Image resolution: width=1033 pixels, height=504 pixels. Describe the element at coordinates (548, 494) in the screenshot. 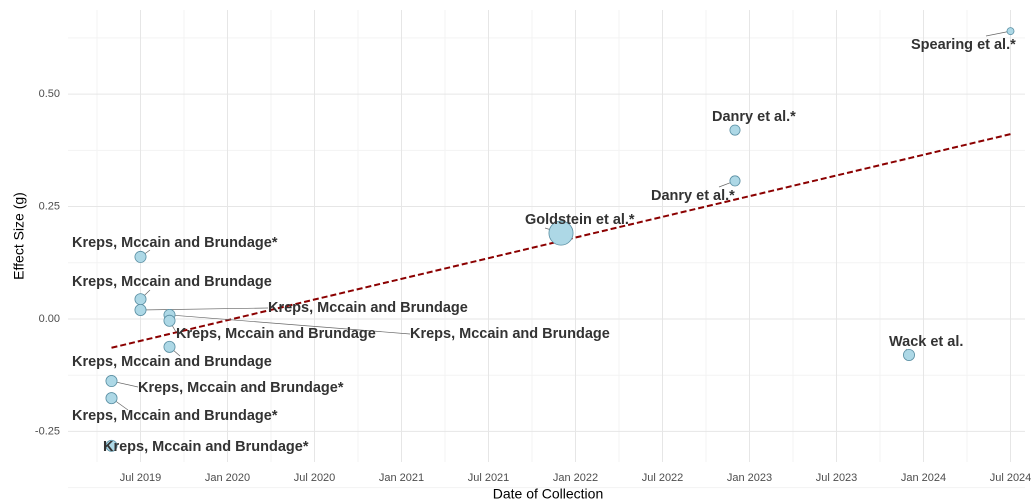

I see `x-axis-title: Date of Collection` at that location.